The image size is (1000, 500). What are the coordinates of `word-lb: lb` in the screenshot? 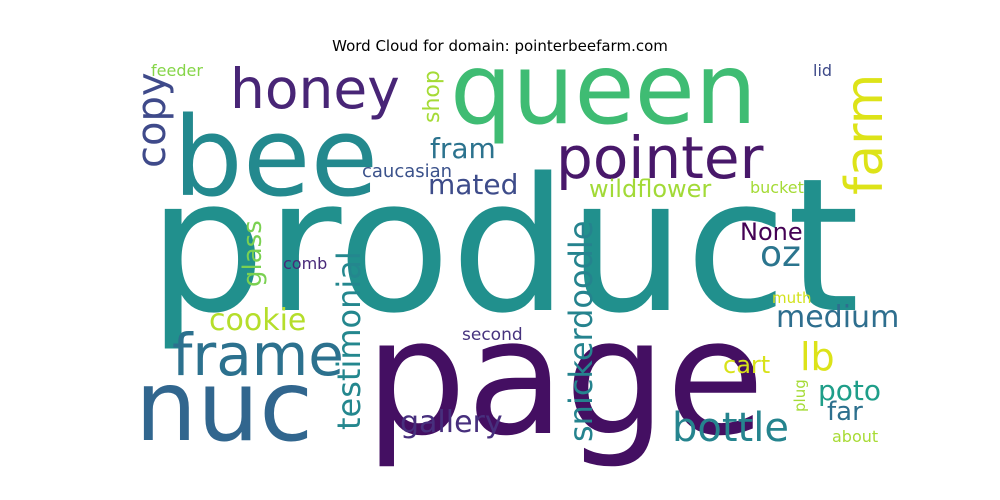 It's located at (817, 357).